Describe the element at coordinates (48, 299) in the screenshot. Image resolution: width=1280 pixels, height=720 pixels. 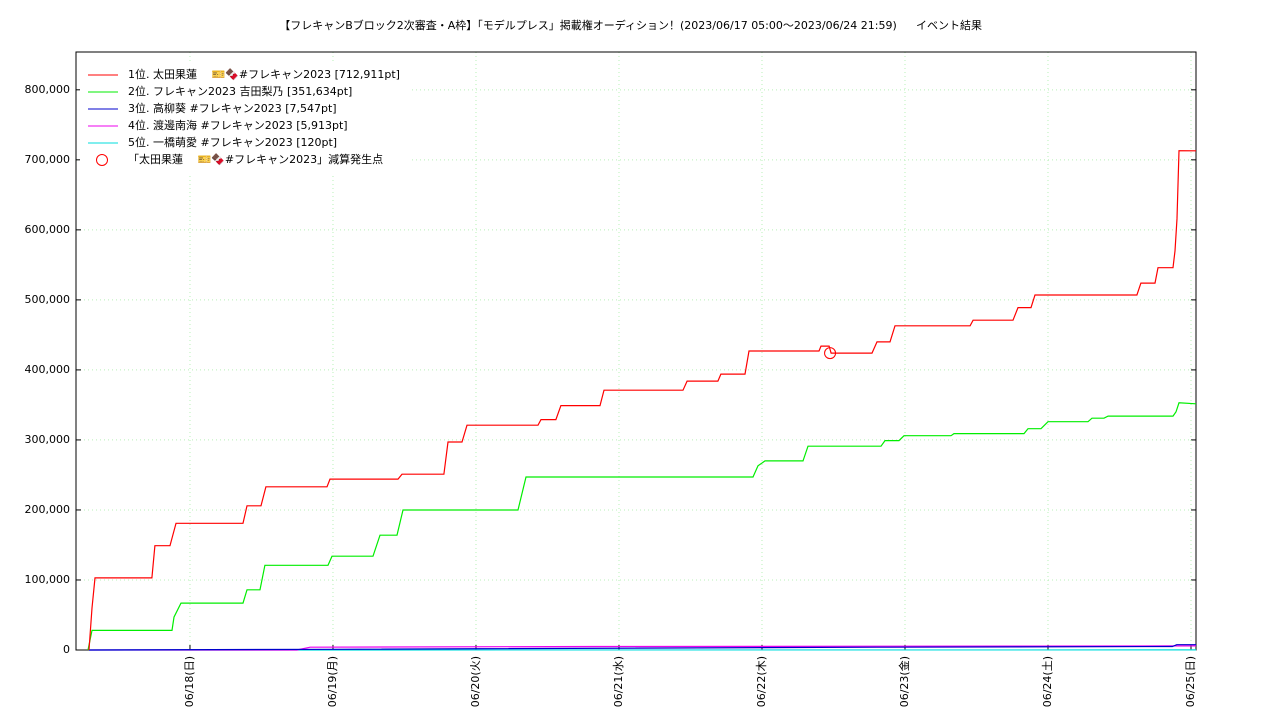
I see `y-tick-label: 500,000` at that location.